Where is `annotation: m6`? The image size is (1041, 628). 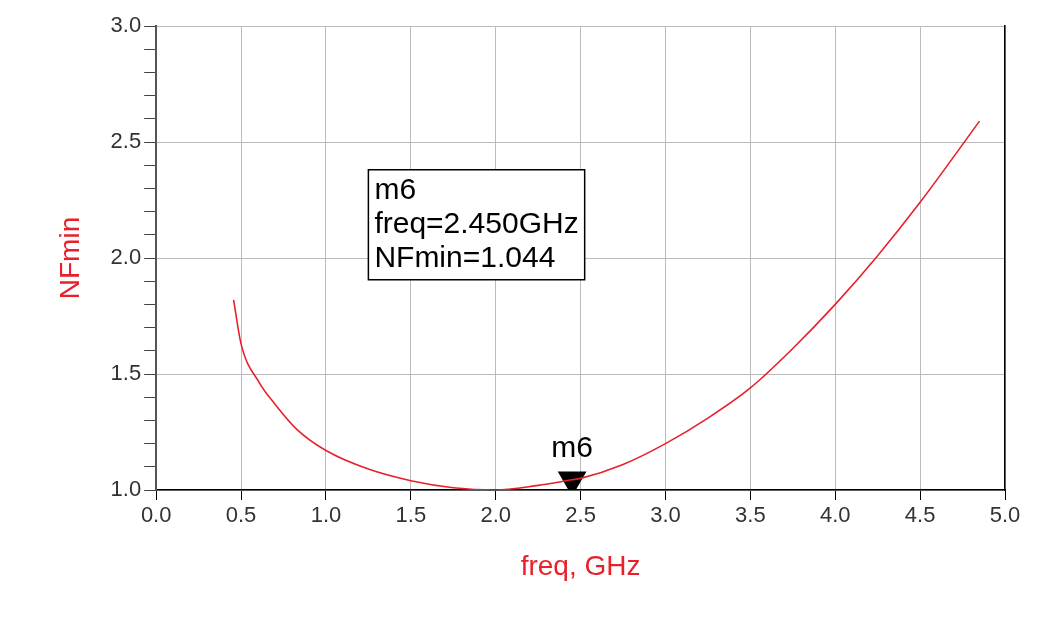
annotation: m6 is located at coordinates (572, 447).